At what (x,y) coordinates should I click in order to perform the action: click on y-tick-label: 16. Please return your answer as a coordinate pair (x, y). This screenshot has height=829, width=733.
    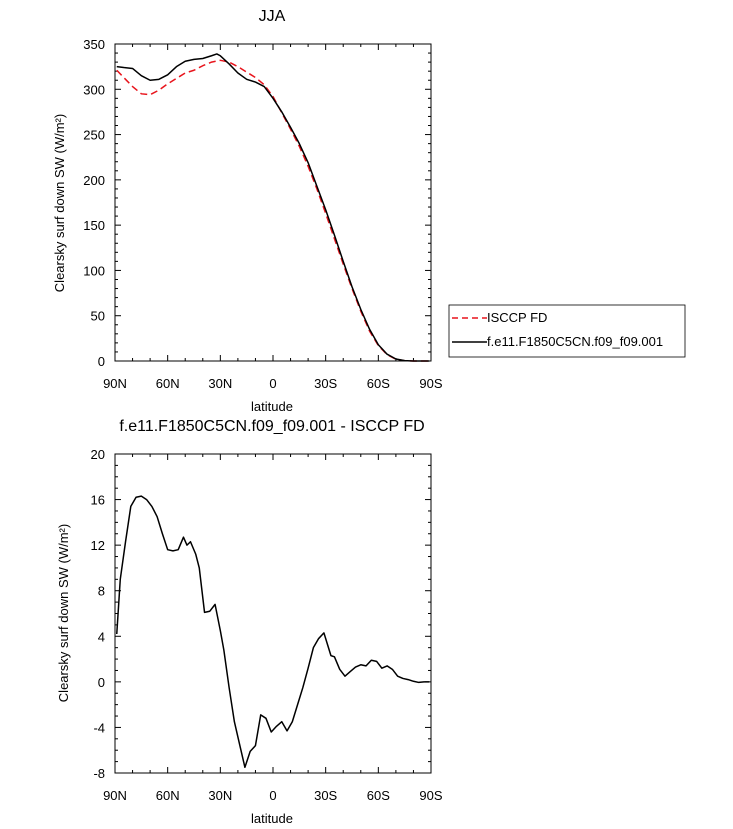
    Looking at the image, I should click on (98, 500).